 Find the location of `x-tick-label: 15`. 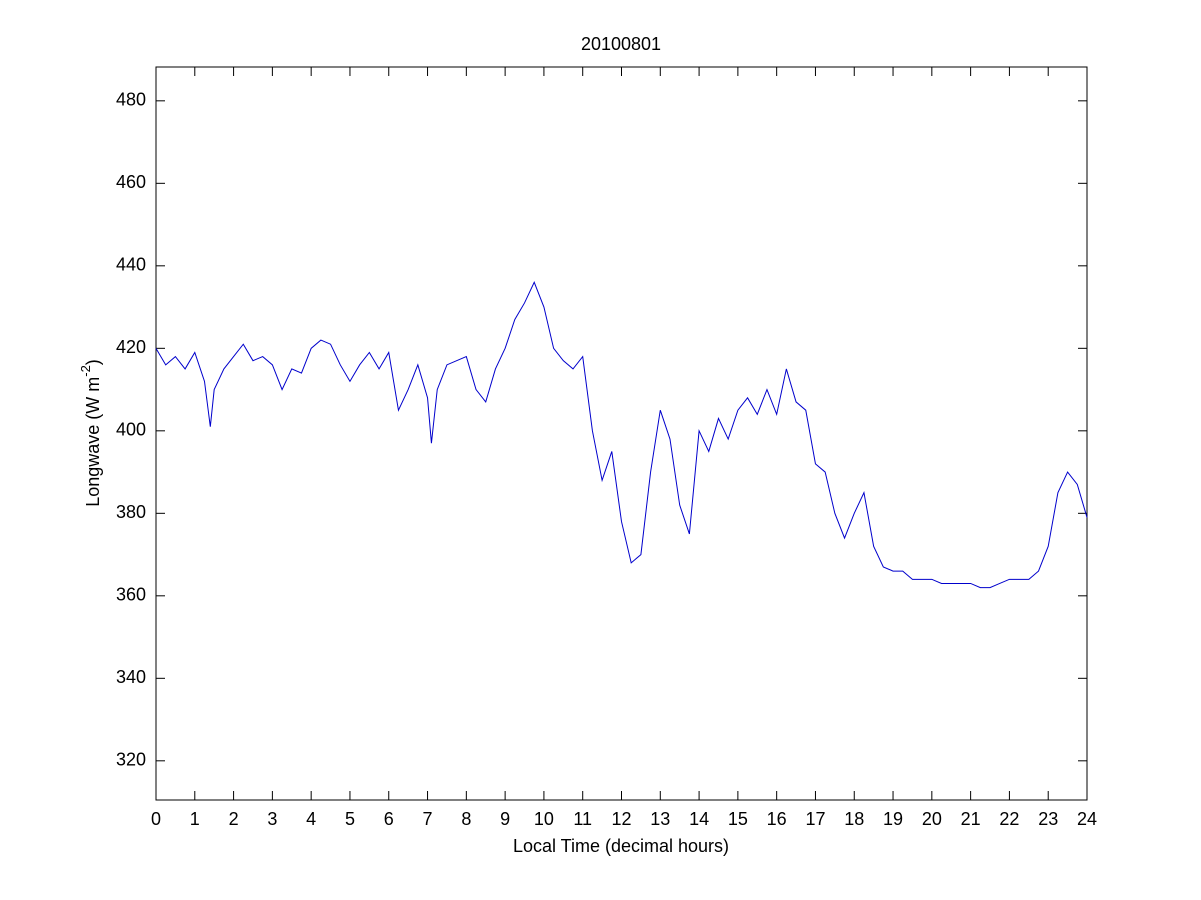

x-tick-label: 15 is located at coordinates (738, 819).